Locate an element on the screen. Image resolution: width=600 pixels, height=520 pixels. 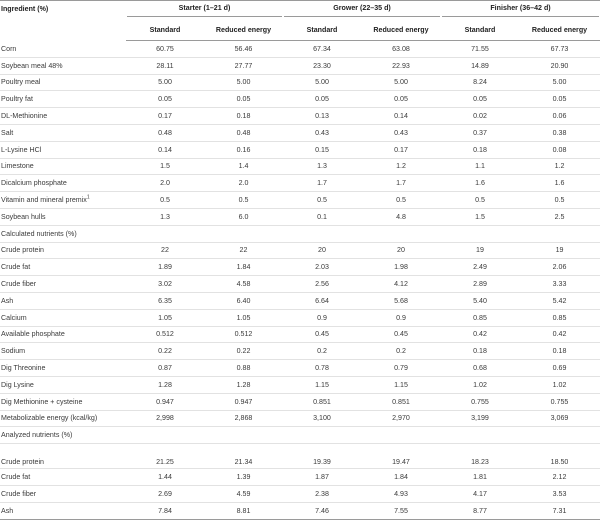
table-cell: 0.88 is located at coordinates (243, 368).